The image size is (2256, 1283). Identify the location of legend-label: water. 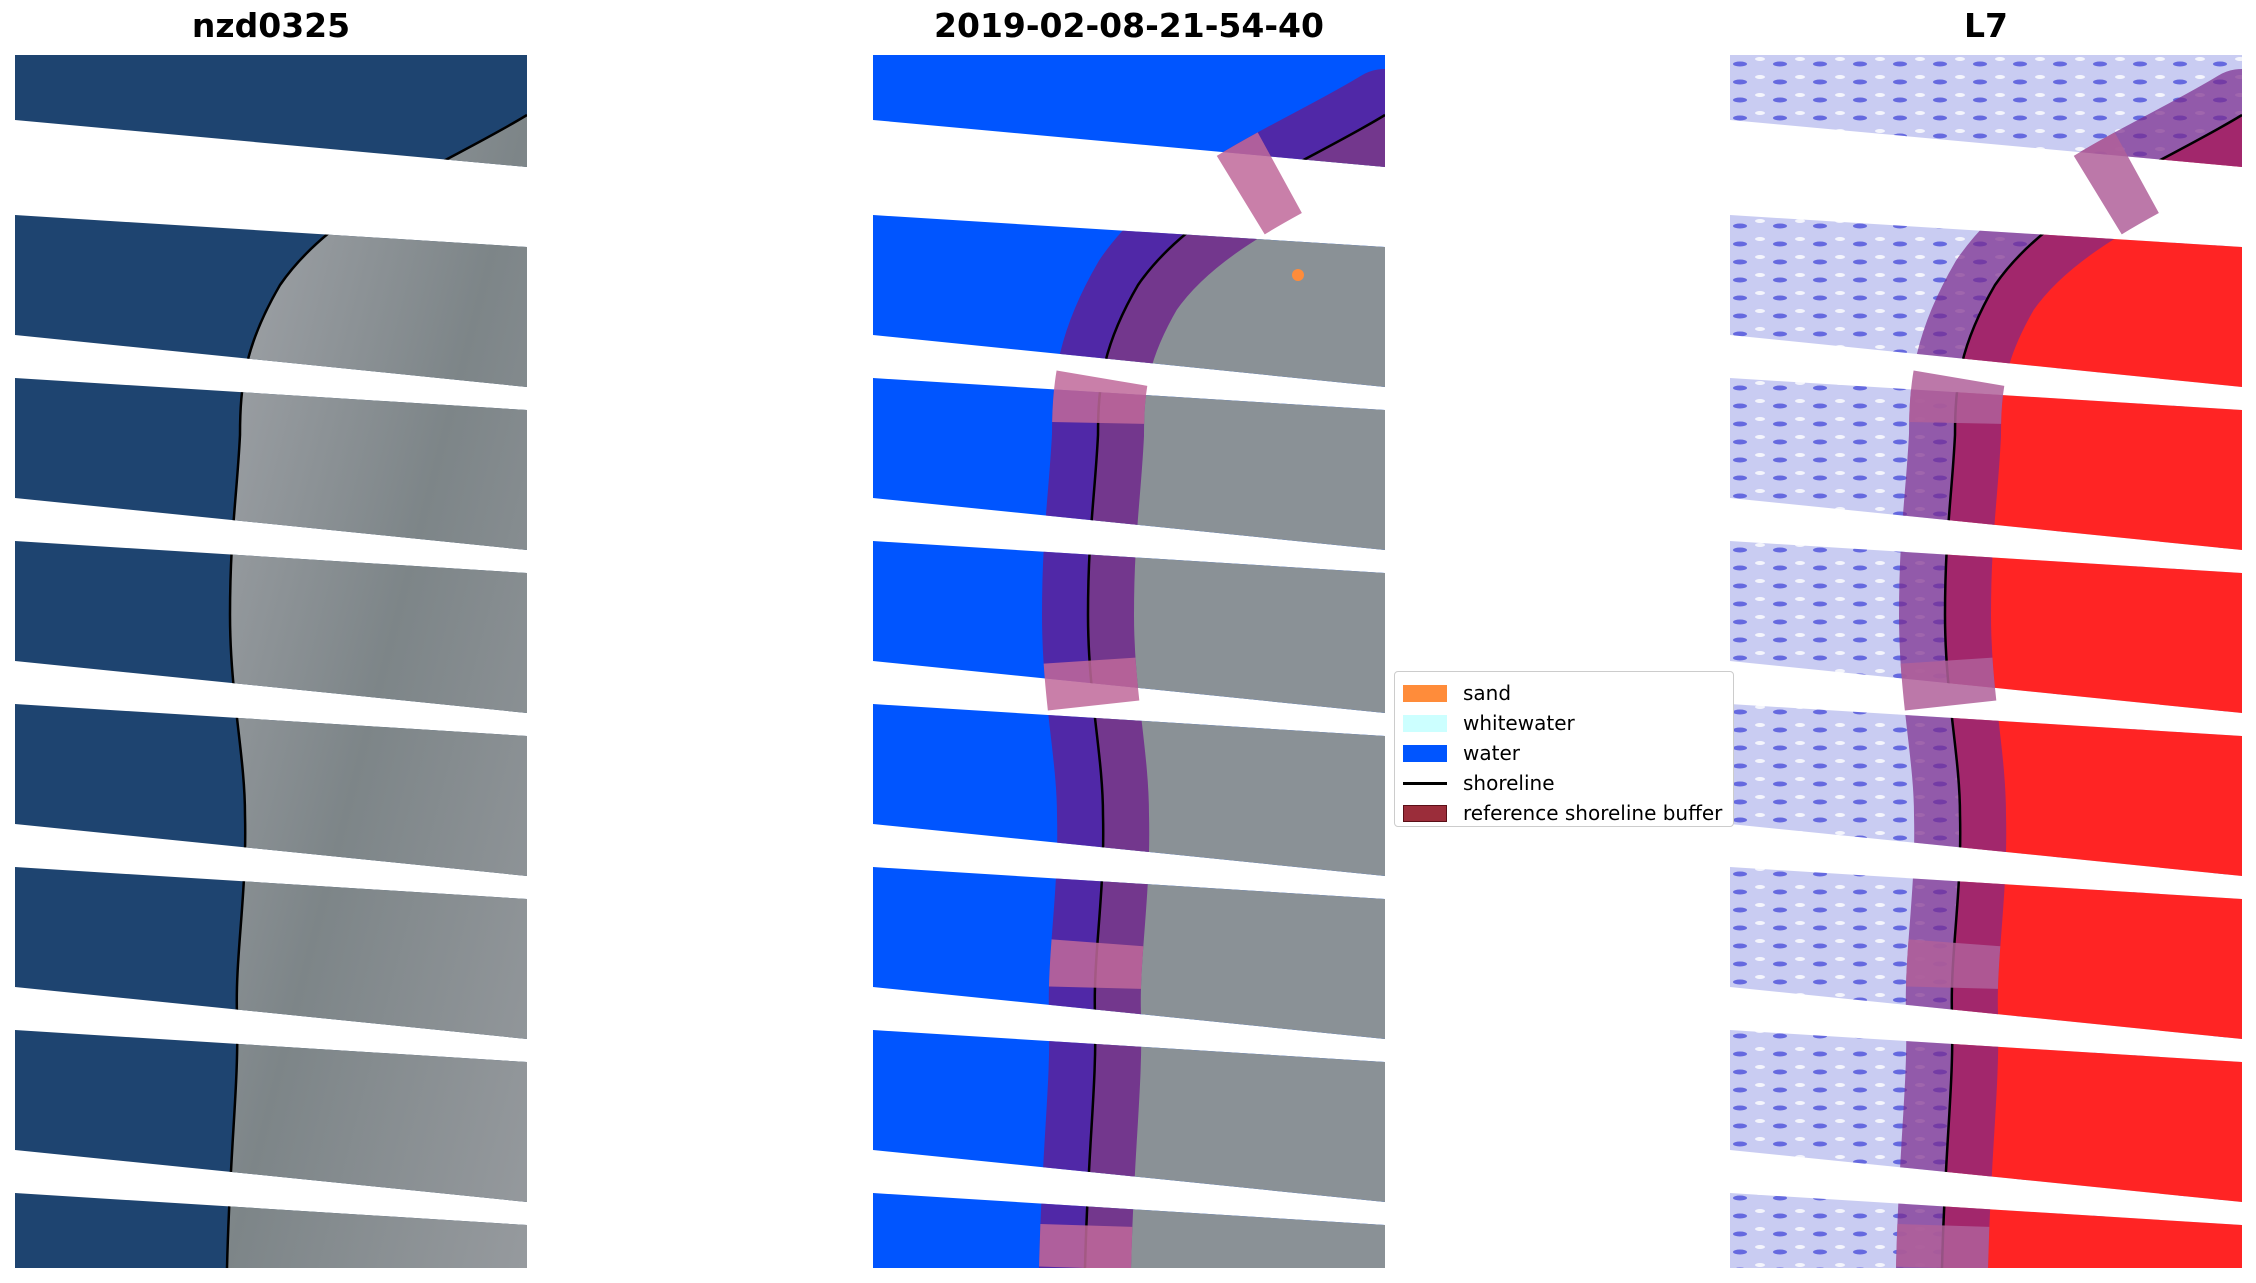
(1491, 753).